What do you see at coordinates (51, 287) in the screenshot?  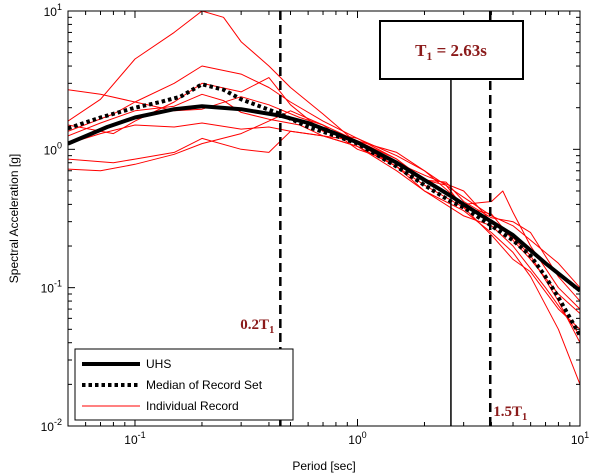 I see `y-tick-label: 10⁻¹` at bounding box center [51, 287].